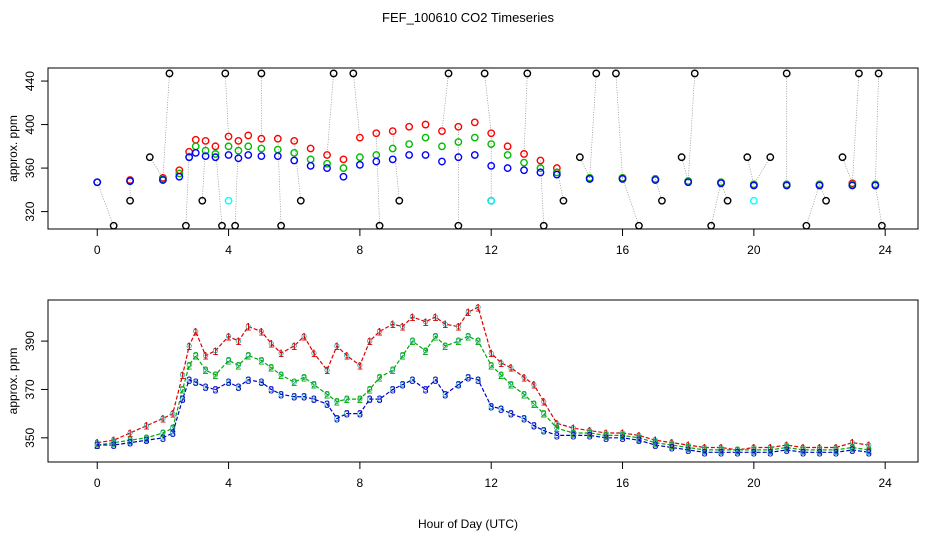 This screenshot has width=936, height=545. I want to click on y-tick-label: 350, so click(30, 437).